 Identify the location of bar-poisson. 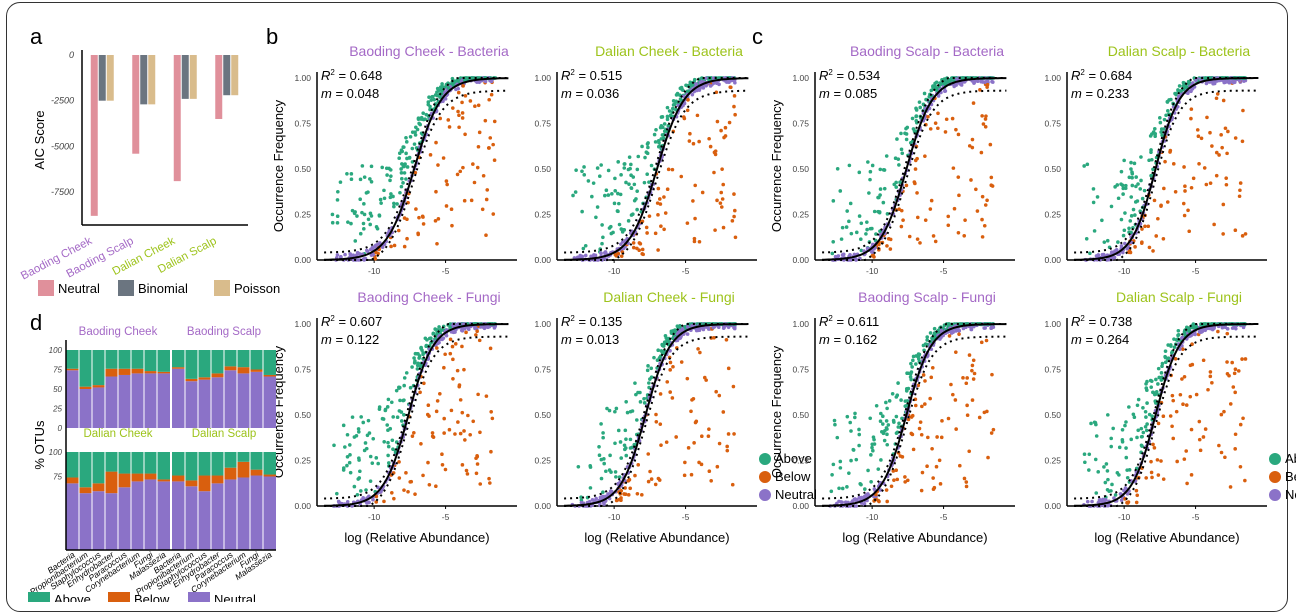
(193, 77).